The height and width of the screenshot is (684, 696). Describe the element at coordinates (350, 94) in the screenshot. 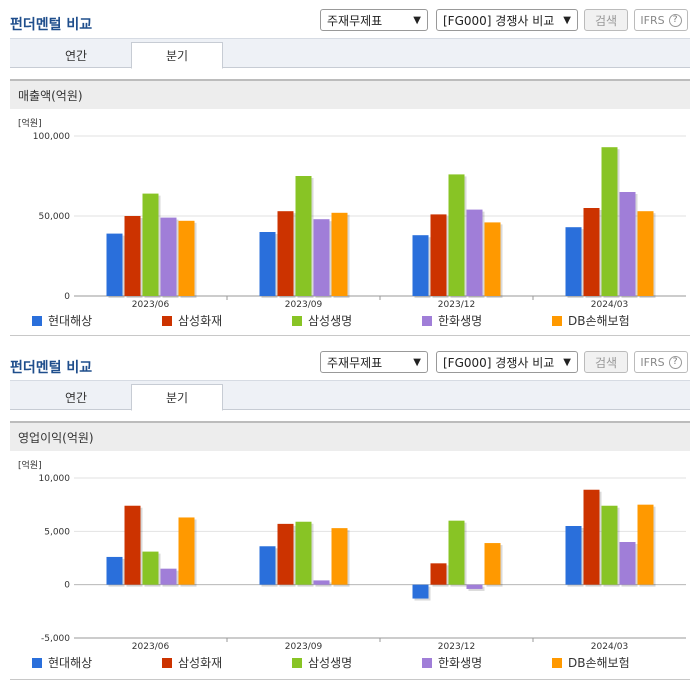

I see `section-header: 매출액(억원)` at that location.